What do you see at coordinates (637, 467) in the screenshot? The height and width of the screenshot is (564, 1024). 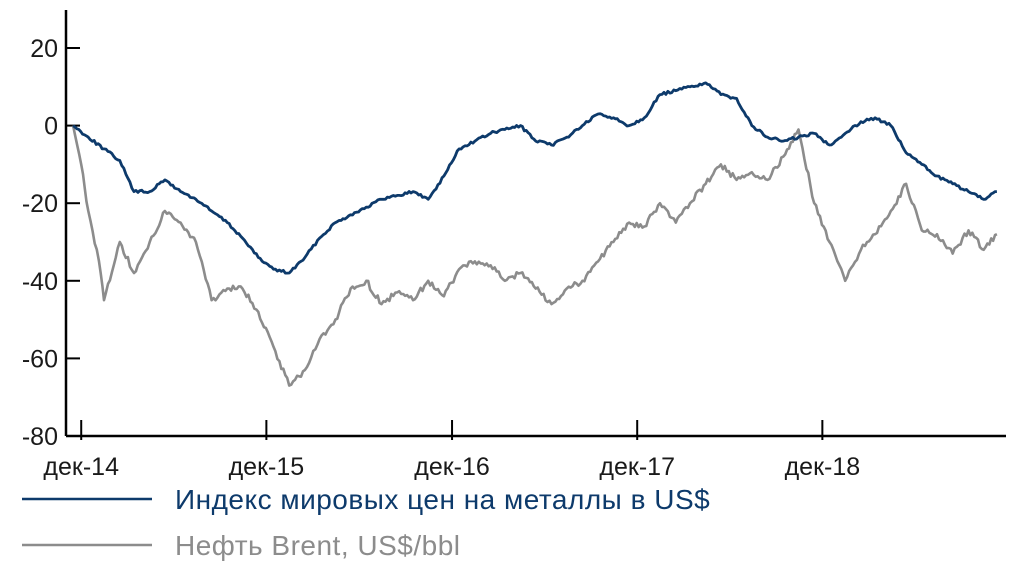 I see `x-tick-label: дек-17` at bounding box center [637, 467].